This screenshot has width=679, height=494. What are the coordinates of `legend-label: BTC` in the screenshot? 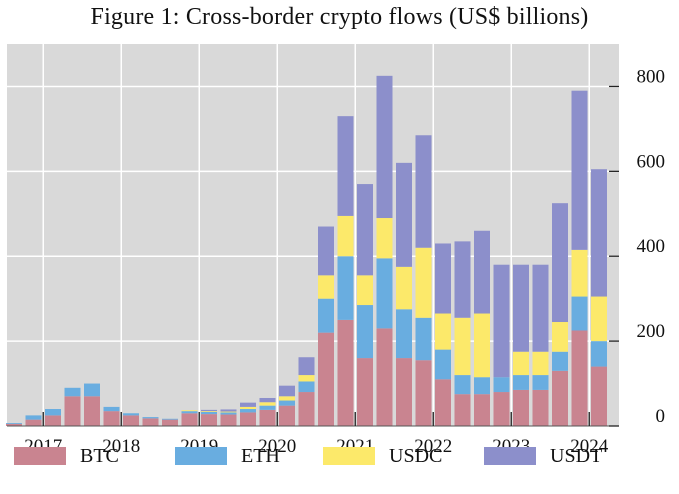 It's located at (99, 455).